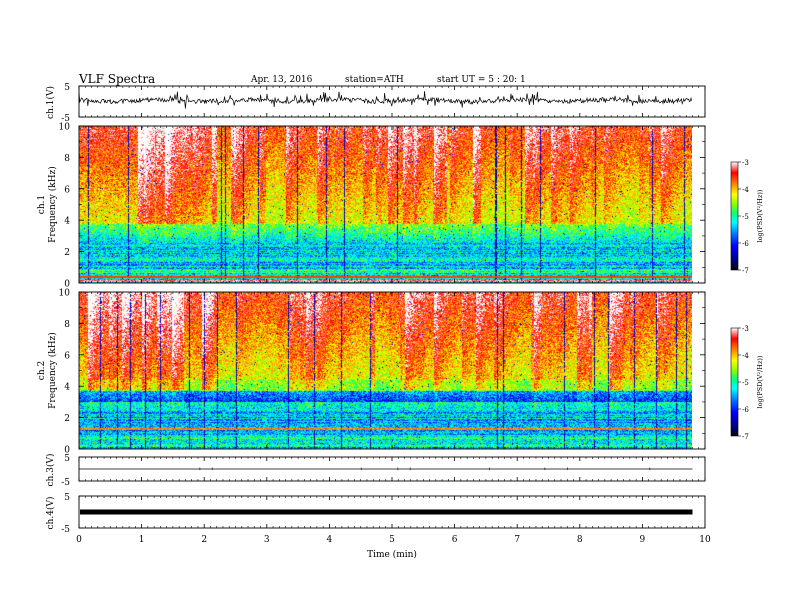 The width and height of the screenshot is (792, 612). What do you see at coordinates (393, 520) in the screenshot?
I see `x-ticks-ch4-waveform: 0 1 2 3 4 5 6 7 8 9 10` at bounding box center [393, 520].